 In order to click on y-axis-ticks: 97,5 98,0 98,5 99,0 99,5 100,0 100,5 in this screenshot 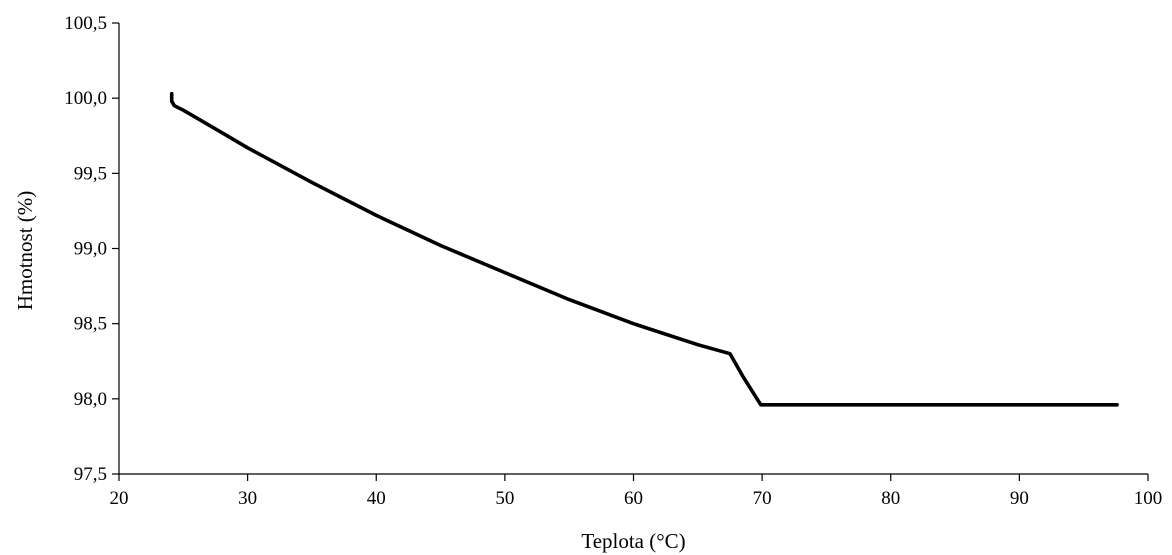, I will do `click(91, 249)`.